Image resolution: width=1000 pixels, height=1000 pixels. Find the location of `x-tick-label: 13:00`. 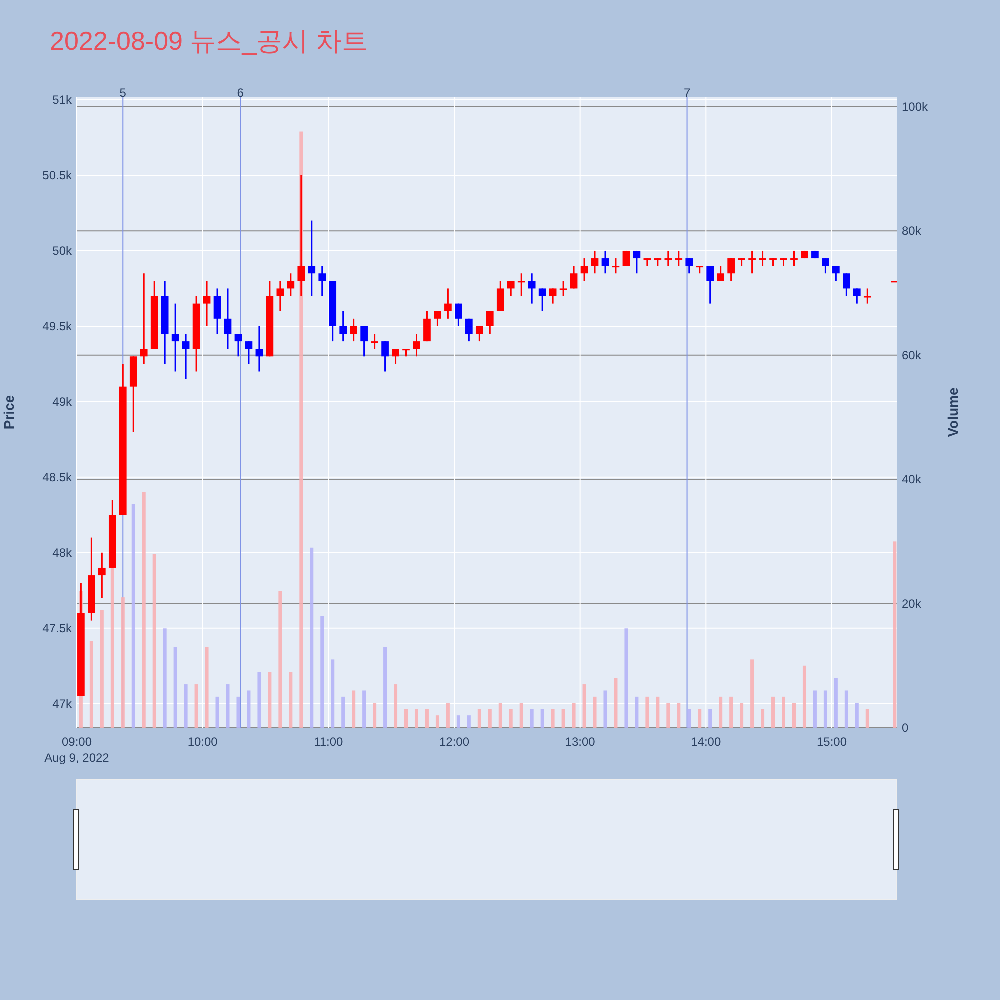

x-tick-label: 13:00 is located at coordinates (580, 742).